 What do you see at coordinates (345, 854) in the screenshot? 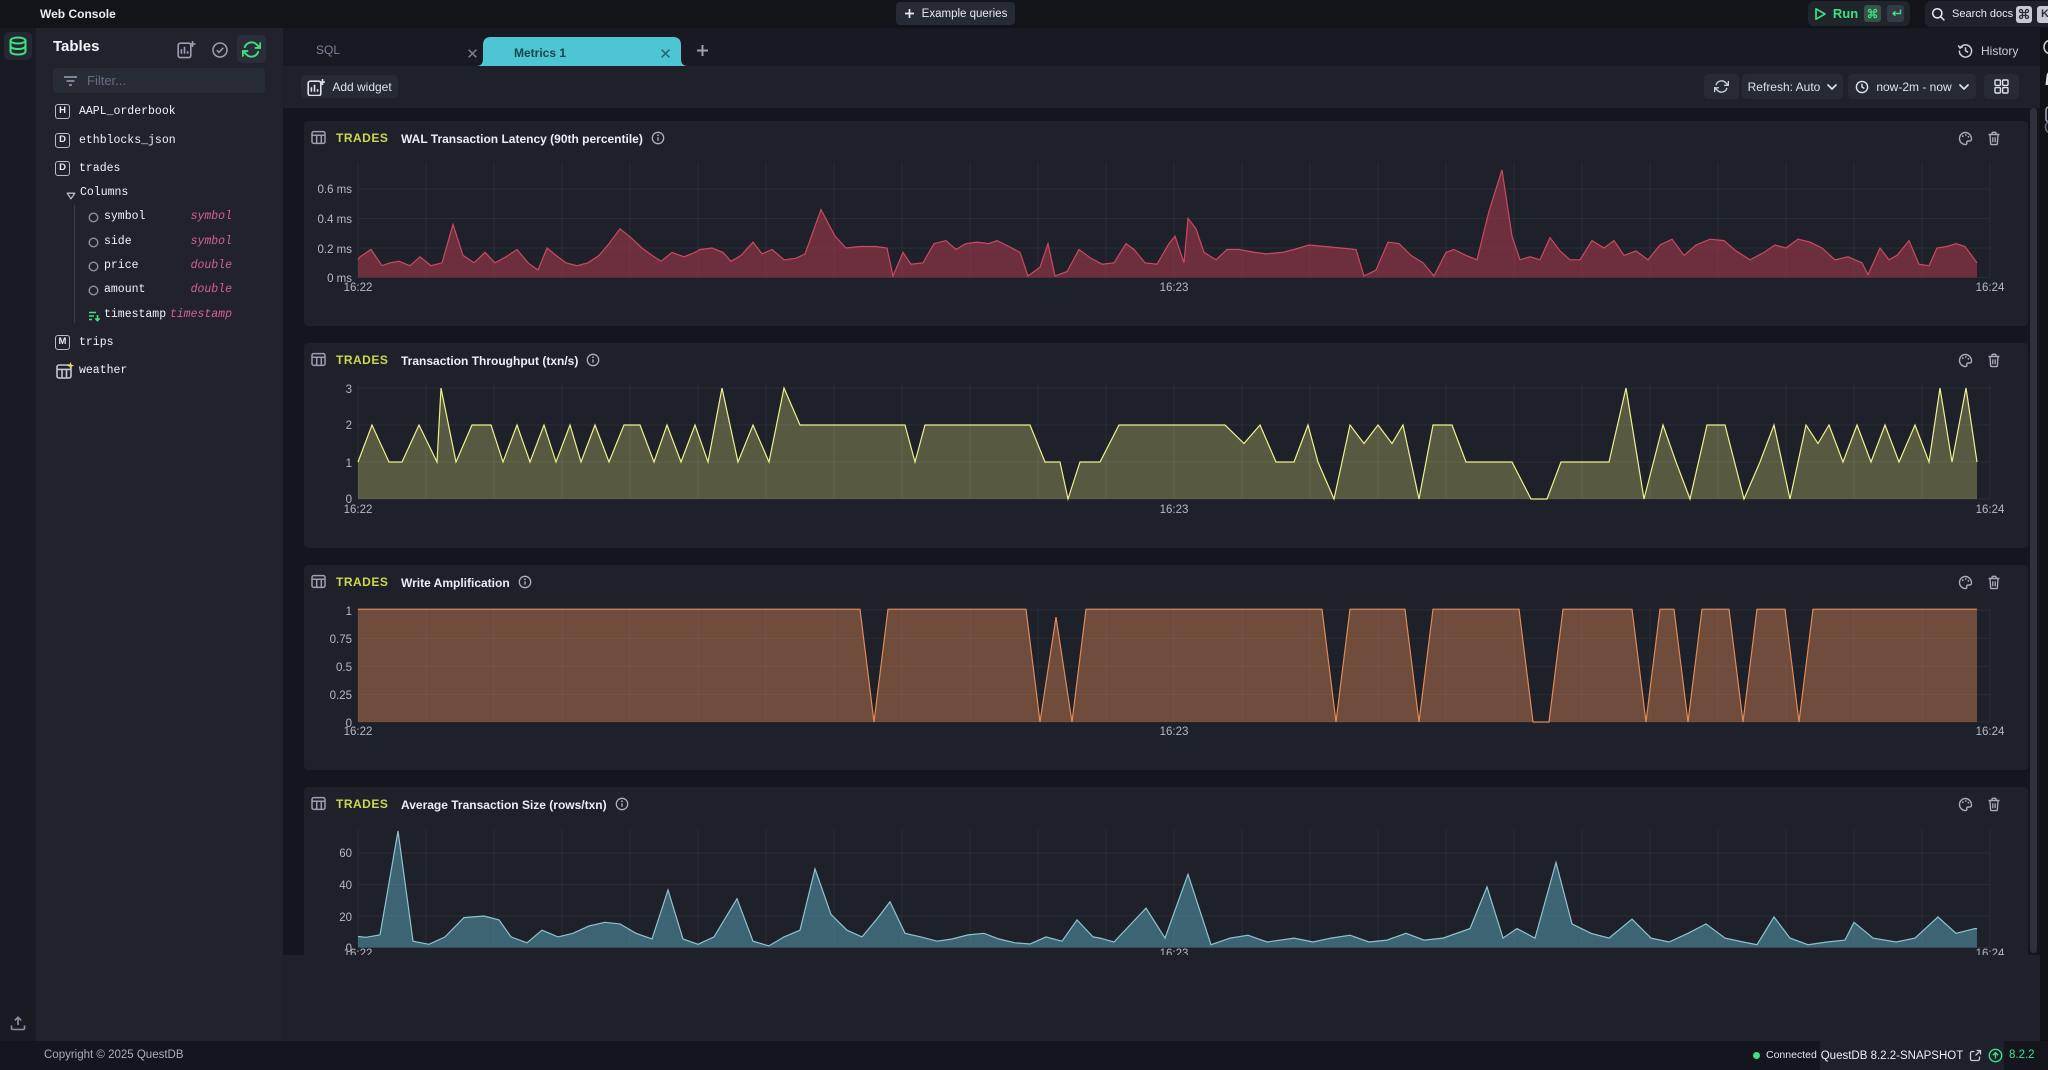
I see `svg-text: 60` at bounding box center [345, 854].